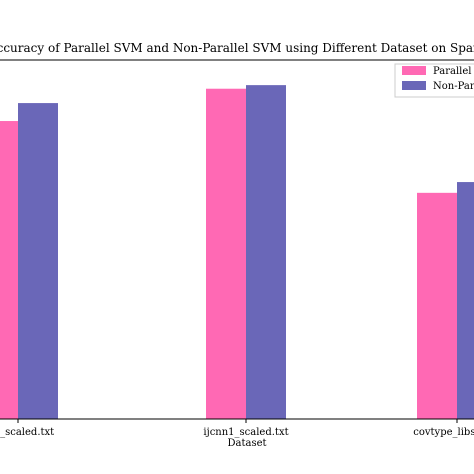  What do you see at coordinates (246, 443) in the screenshot?
I see `x-axis-label: Dataset` at bounding box center [246, 443].